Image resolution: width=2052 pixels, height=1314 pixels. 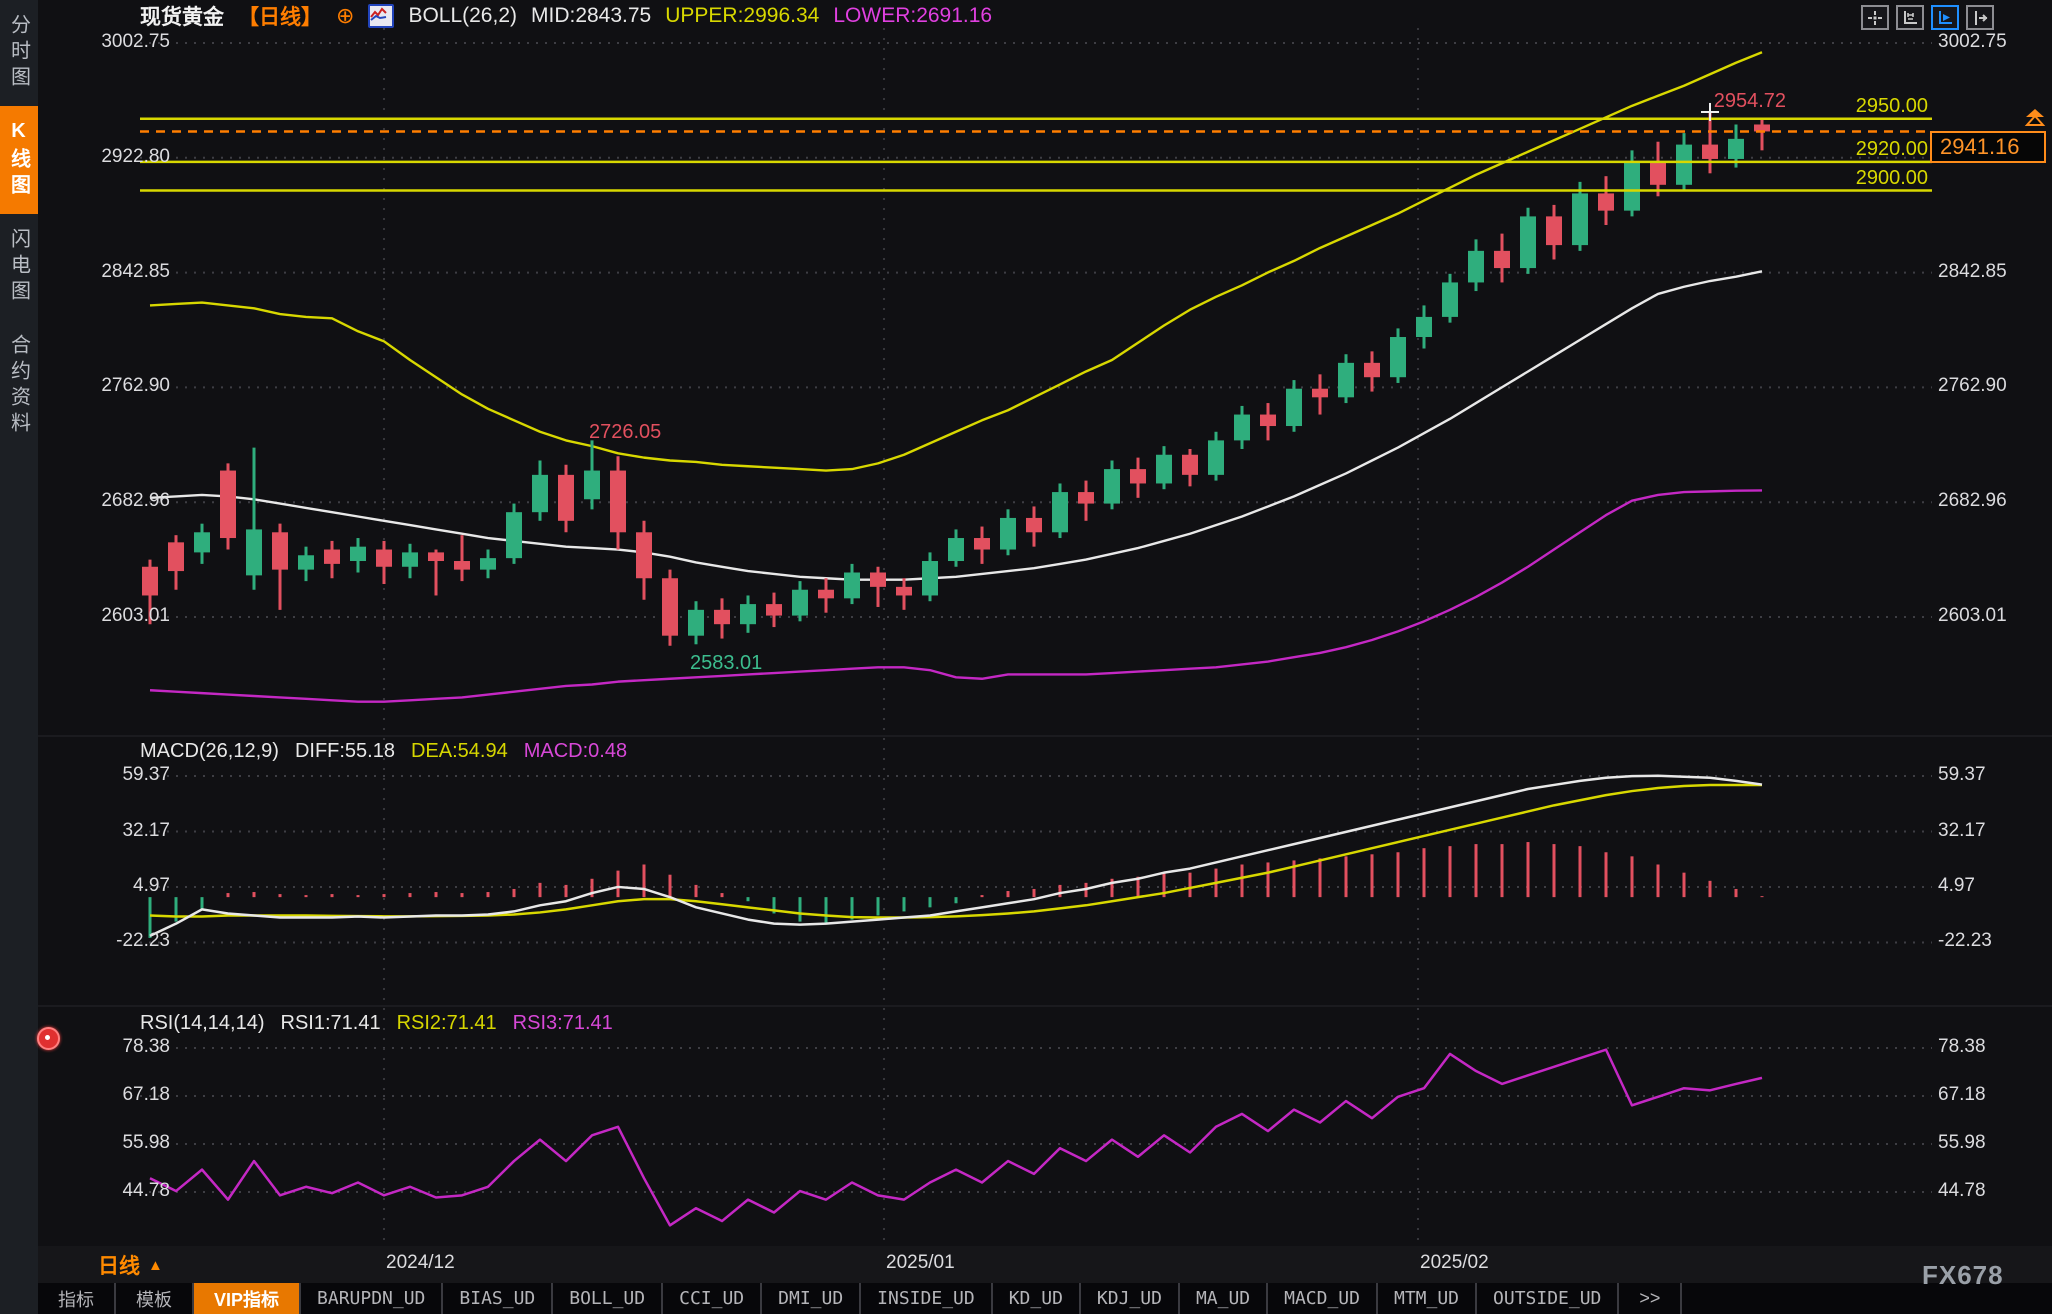 What do you see at coordinates (146, 1094) in the screenshot?
I see `rsi-axis-label-left: 67.18` at bounding box center [146, 1094].